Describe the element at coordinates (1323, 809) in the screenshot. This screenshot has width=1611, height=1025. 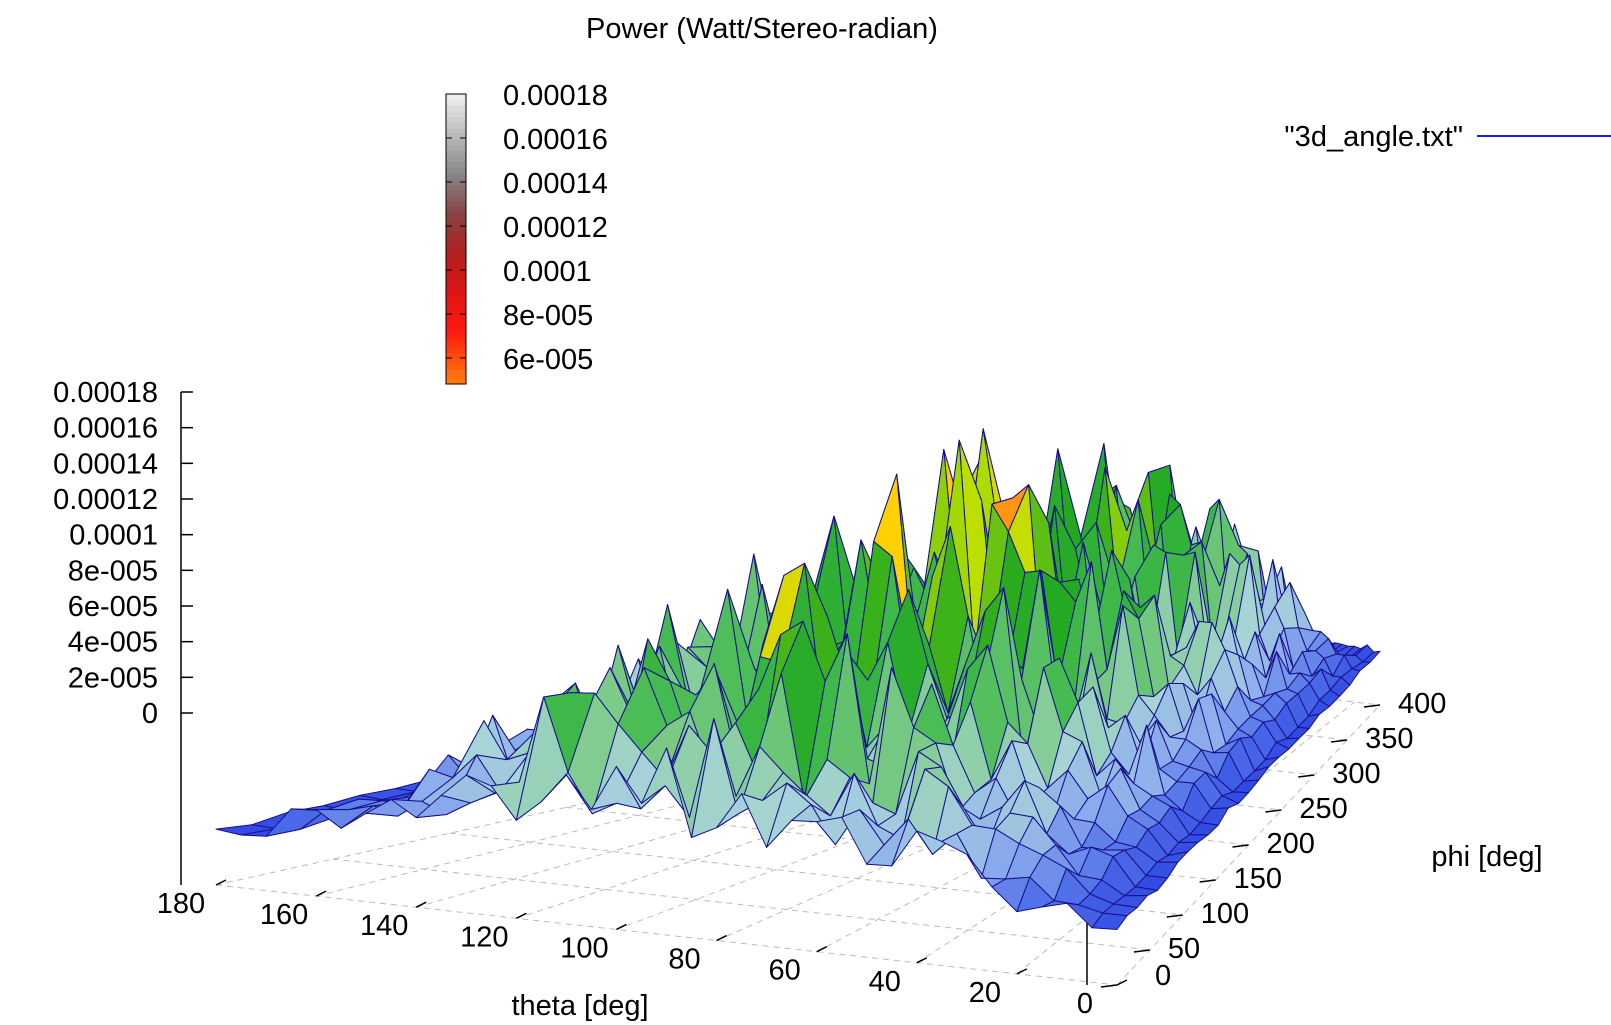
I see `phi-tick-label: 250` at that location.